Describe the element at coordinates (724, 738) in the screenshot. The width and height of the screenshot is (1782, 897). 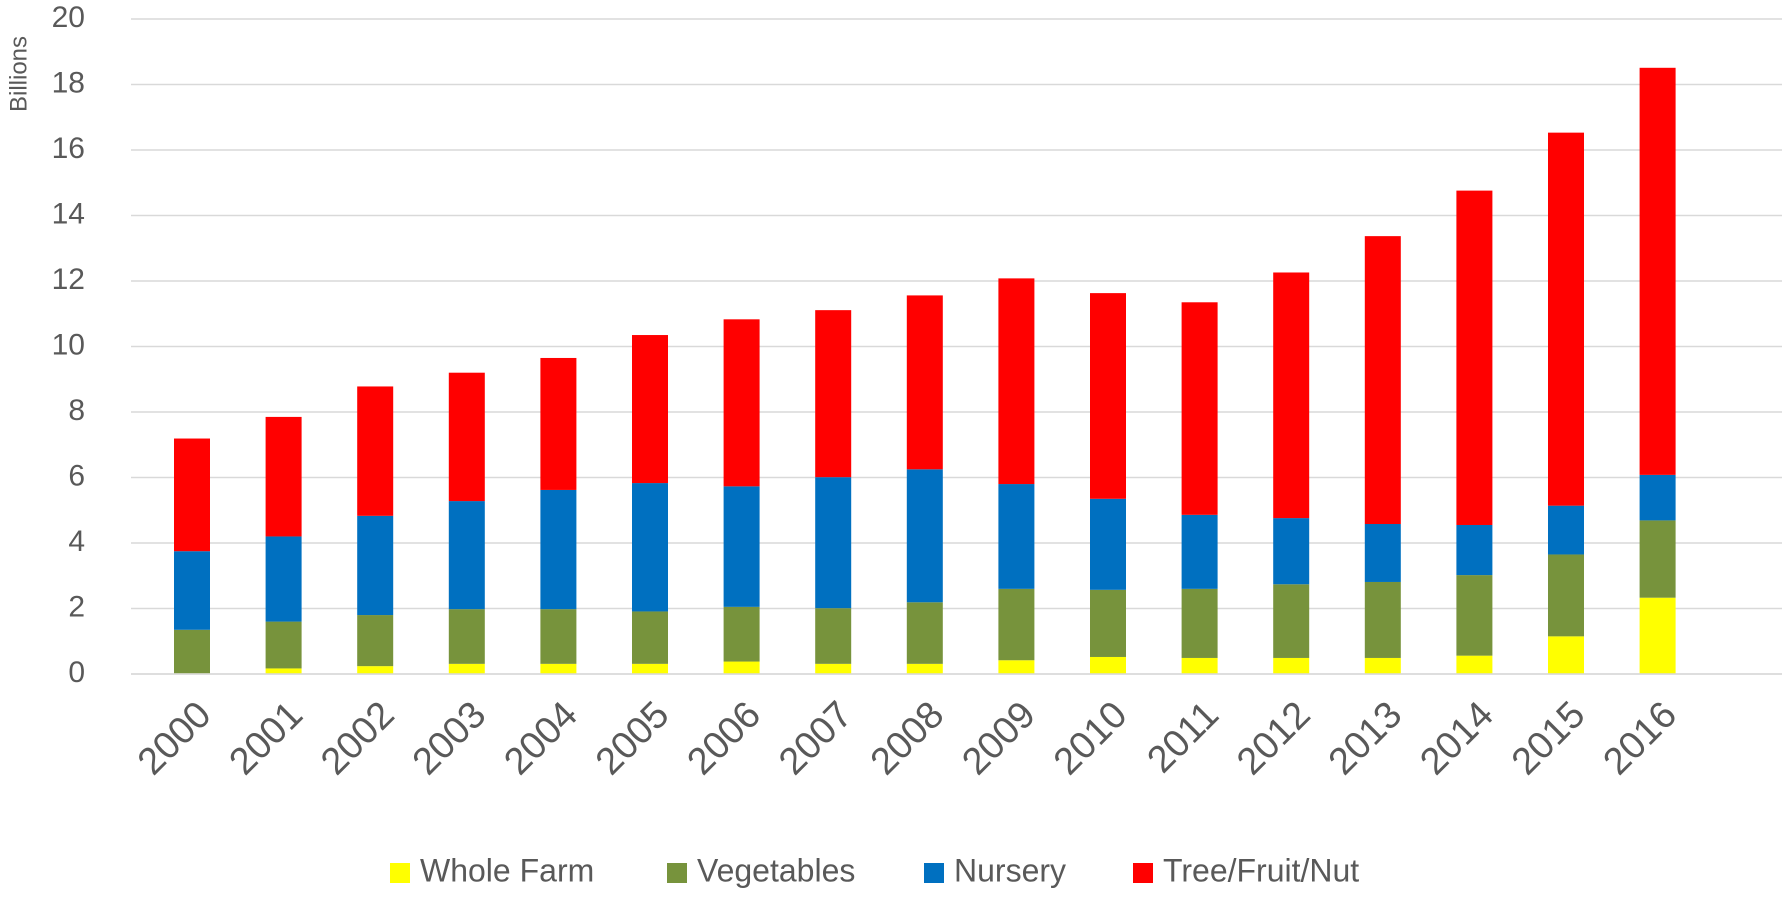
I see `x-tick-label: 2006` at that location.